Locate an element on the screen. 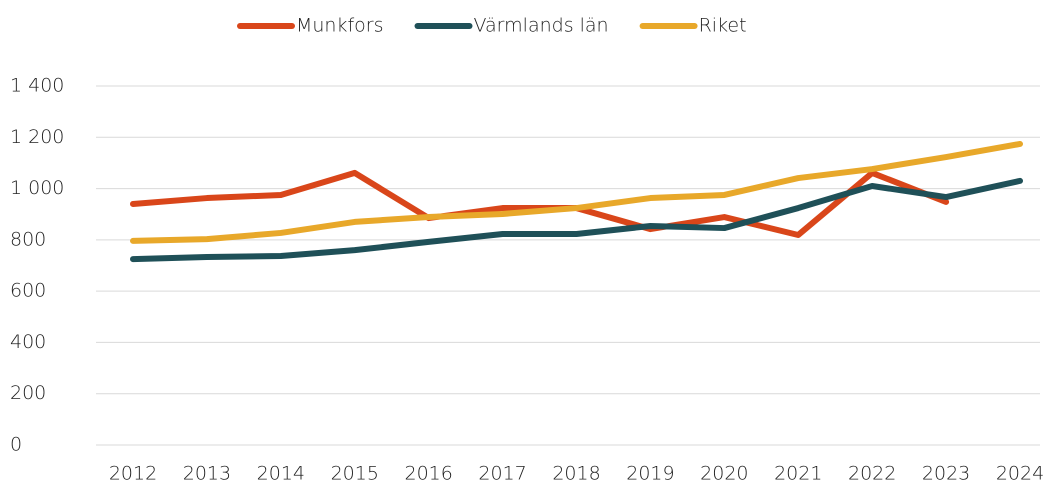  series-line is located at coordinates (540, 203).